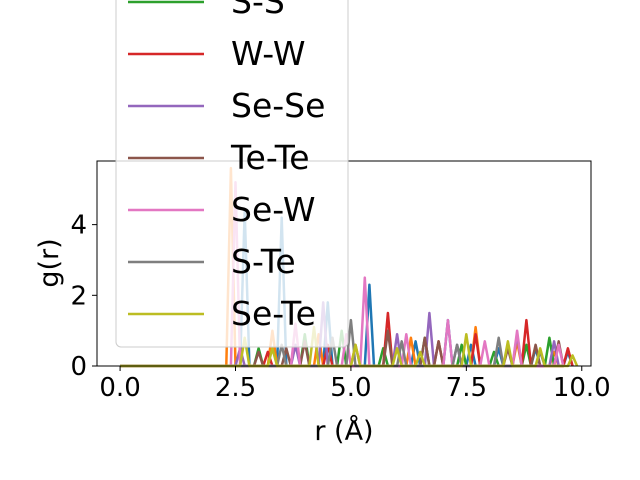  Describe the element at coordinates (278, 105) in the screenshot. I see `legend-label-se-se: Se-Se` at that location.